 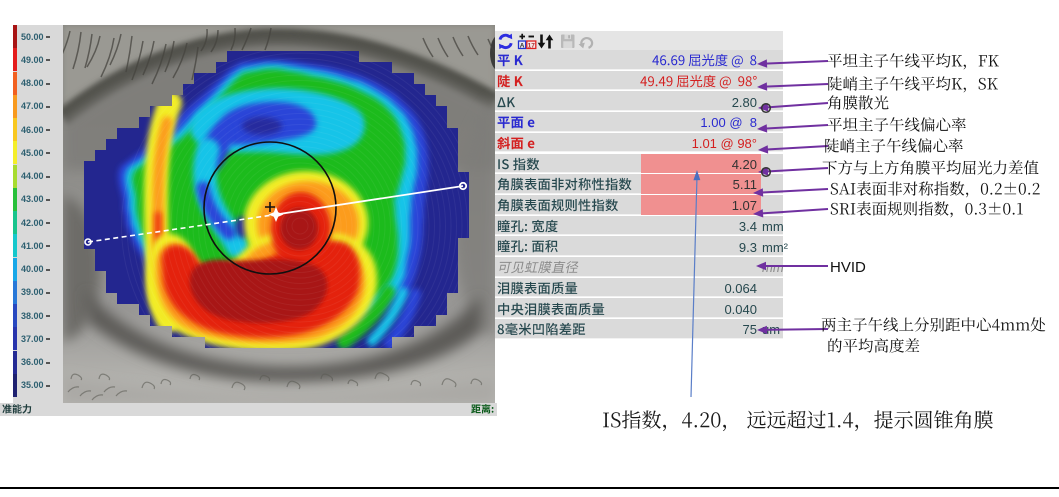 I want to click on svg-text: A, so click(x=522, y=45).